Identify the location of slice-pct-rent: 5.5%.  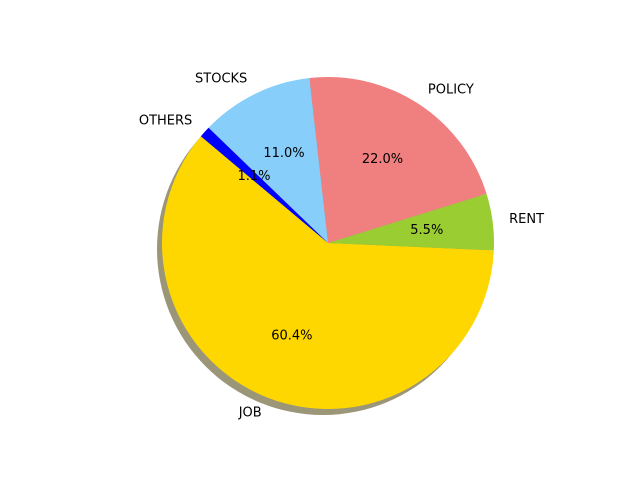
(426, 230).